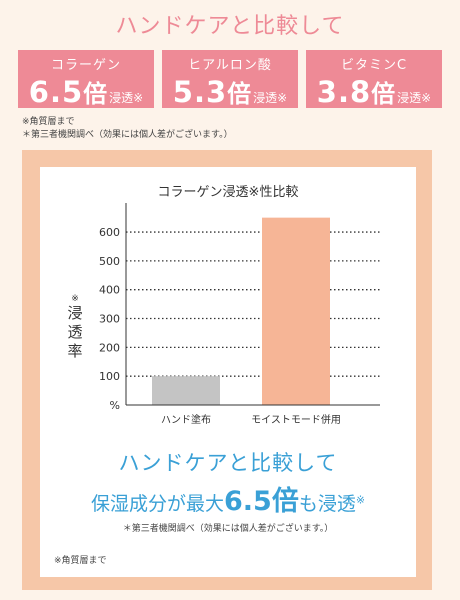  Describe the element at coordinates (127, 135) in the screenshot. I see `note-third-party: ＊第三者機関調べ（効果には個人差がございます。）` at that location.